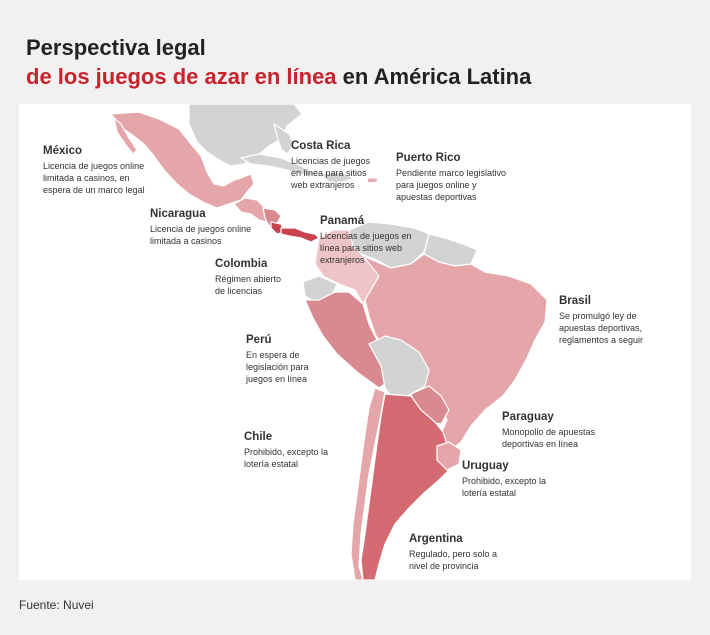 Image resolution: width=710 pixels, height=635 pixels. Describe the element at coordinates (368, 483) in the screenshot. I see `map-chile` at that location.